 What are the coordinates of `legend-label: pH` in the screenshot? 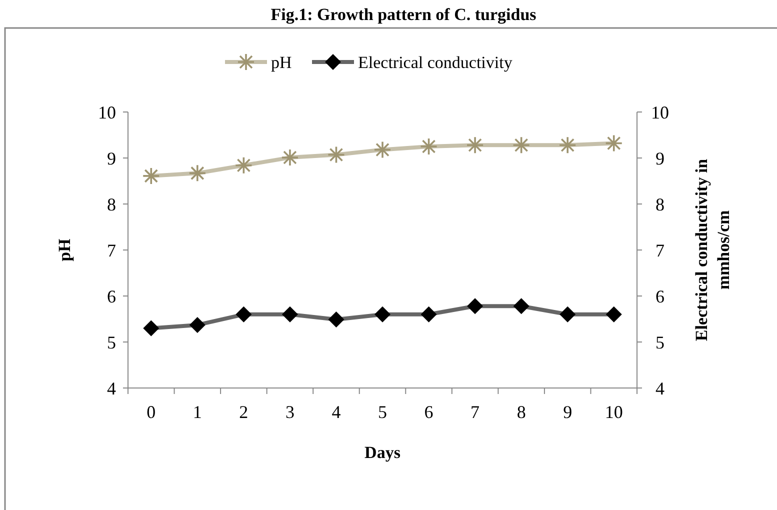 It's located at (281, 62).